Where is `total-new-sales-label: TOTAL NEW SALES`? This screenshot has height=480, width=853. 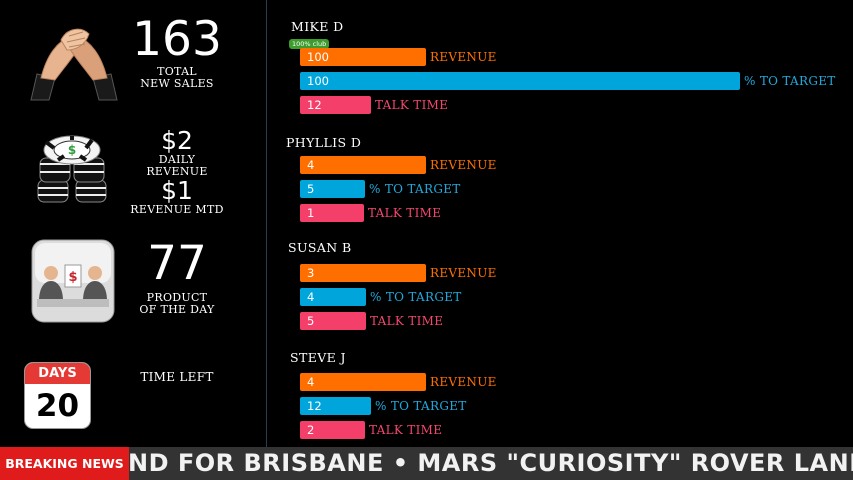
total-new-sales-label: TOTAL NEW SALES is located at coordinates (177, 78).